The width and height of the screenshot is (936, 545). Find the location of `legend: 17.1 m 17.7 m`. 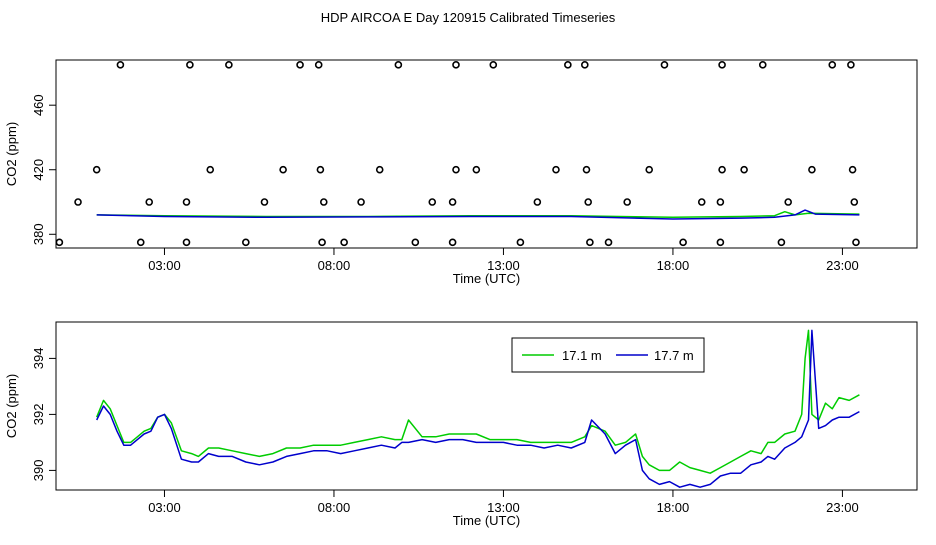

legend: 17.1 m 17.7 m is located at coordinates (608, 355).